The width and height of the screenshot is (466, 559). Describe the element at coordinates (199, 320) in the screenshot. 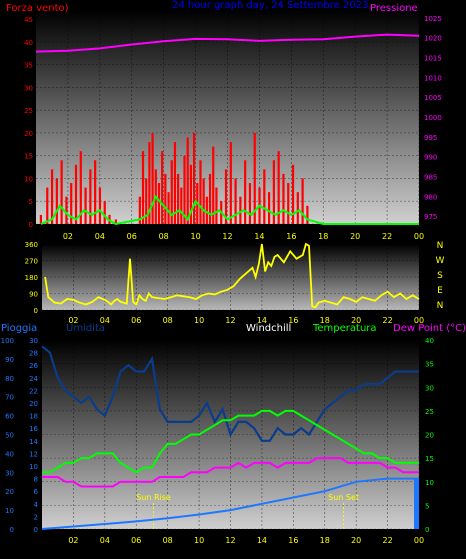

I see `x-tick-label: 10` at that location.